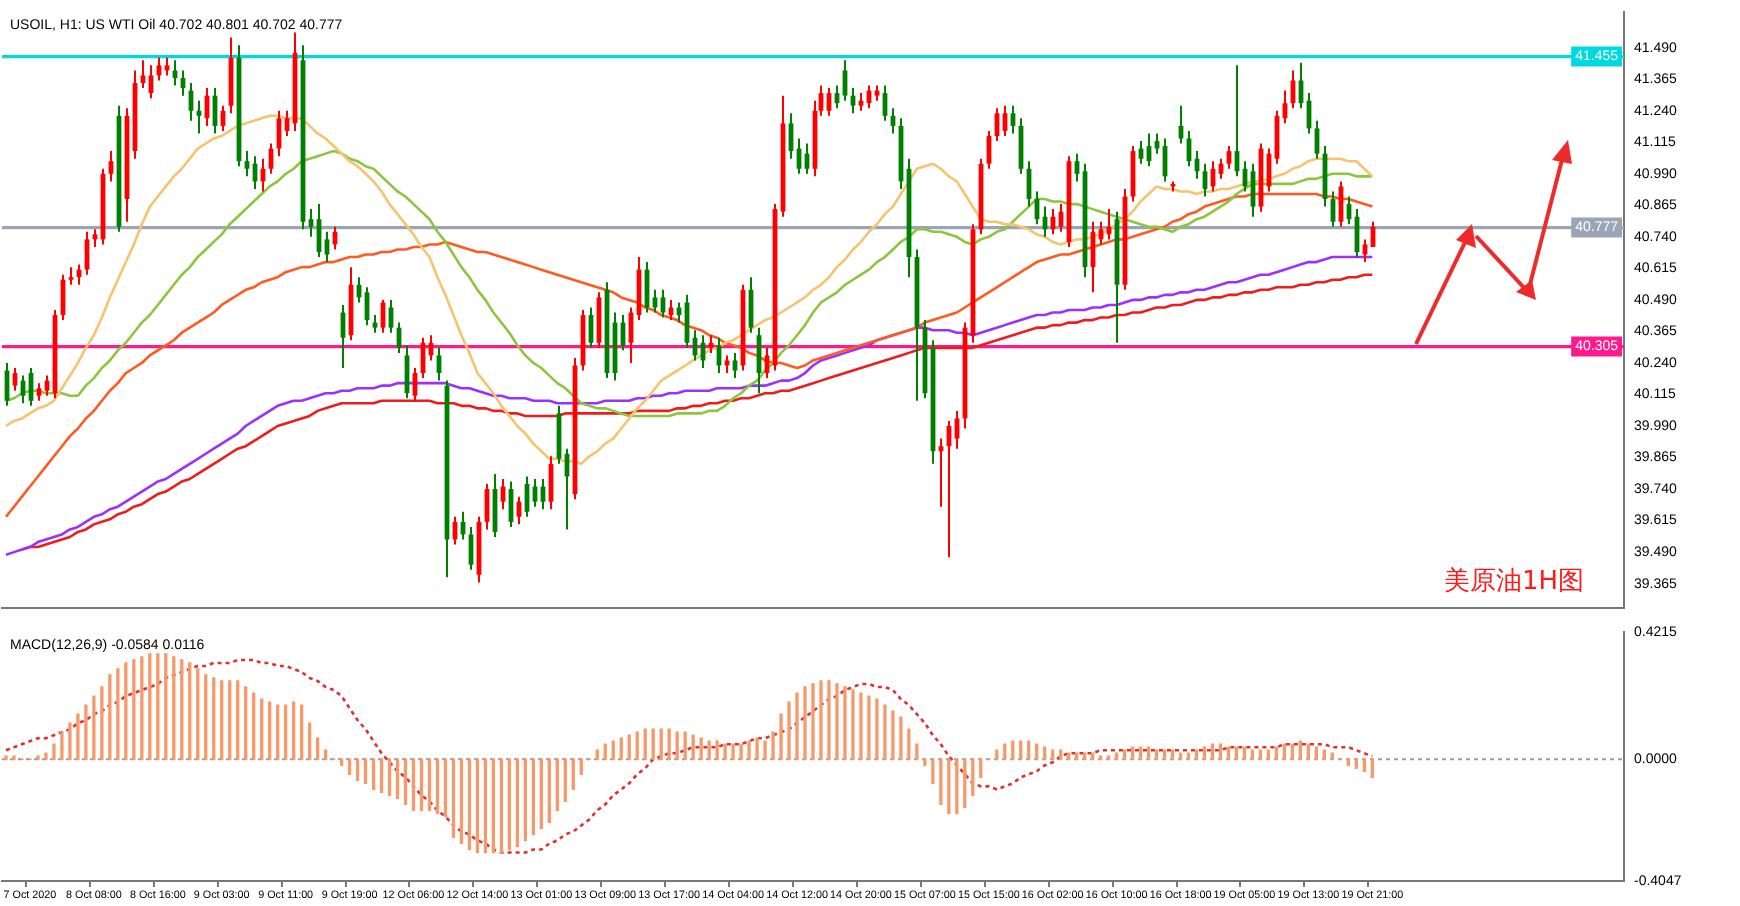 This screenshot has height=906, width=1740. Describe the element at coordinates (1513, 581) in the screenshot. I see `annotation: 美原油1H图` at that location.